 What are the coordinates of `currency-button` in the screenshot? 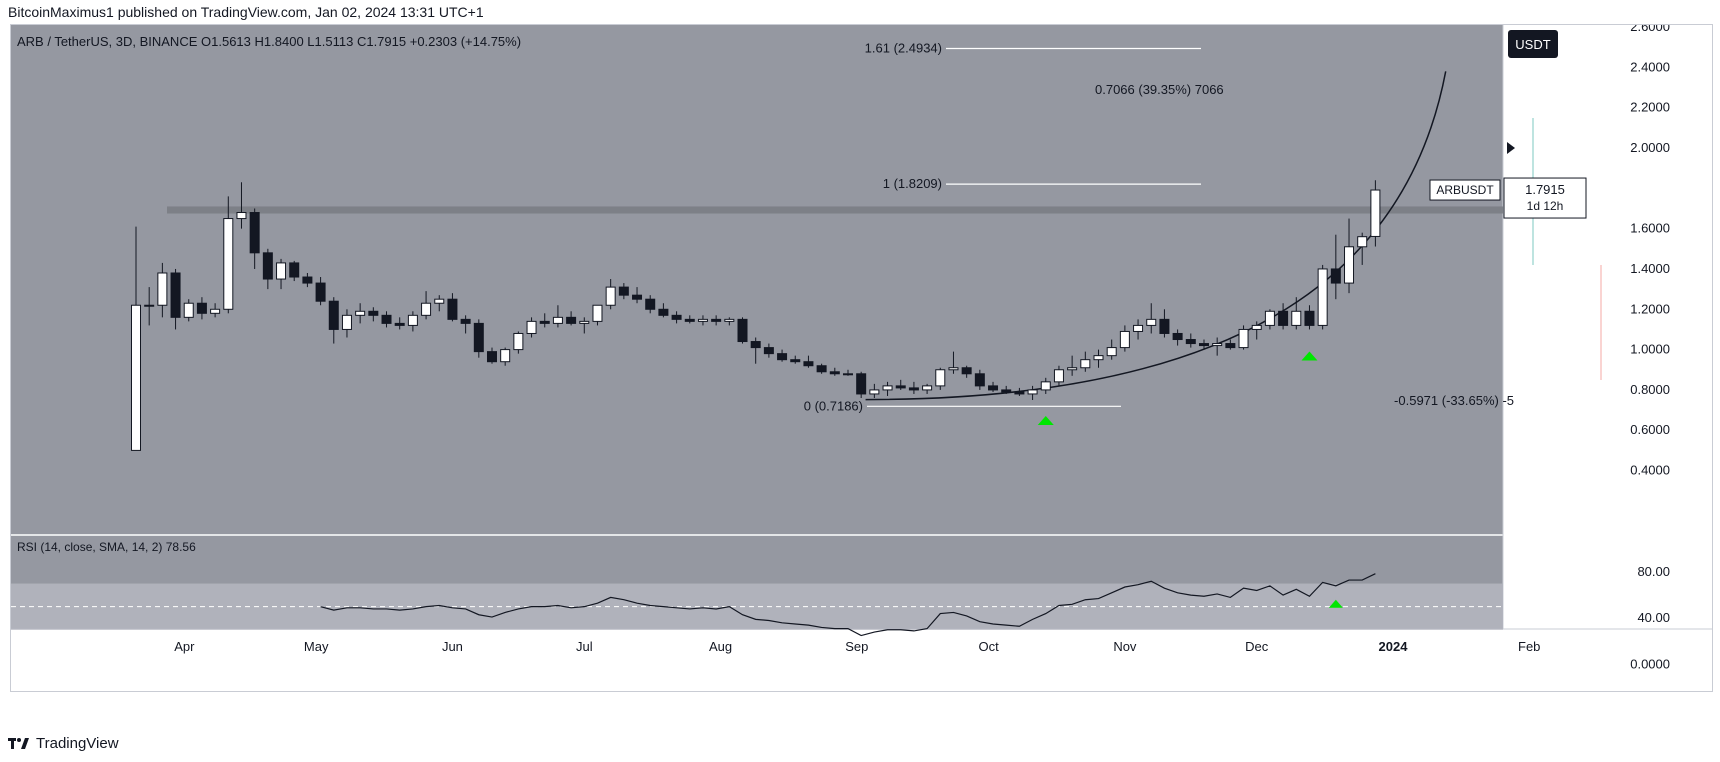 It's located at (1533, 44).